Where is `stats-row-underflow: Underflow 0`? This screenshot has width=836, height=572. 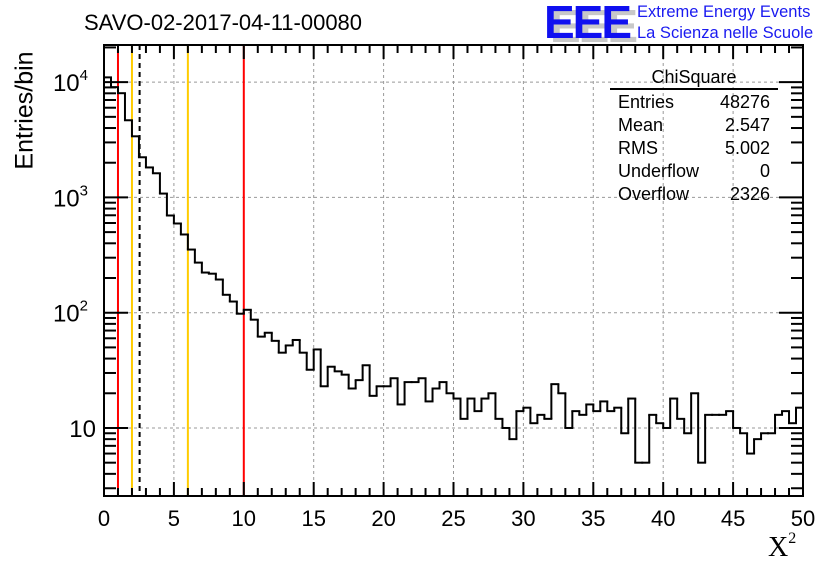 stats-row-underflow: Underflow 0 is located at coordinates (694, 171).